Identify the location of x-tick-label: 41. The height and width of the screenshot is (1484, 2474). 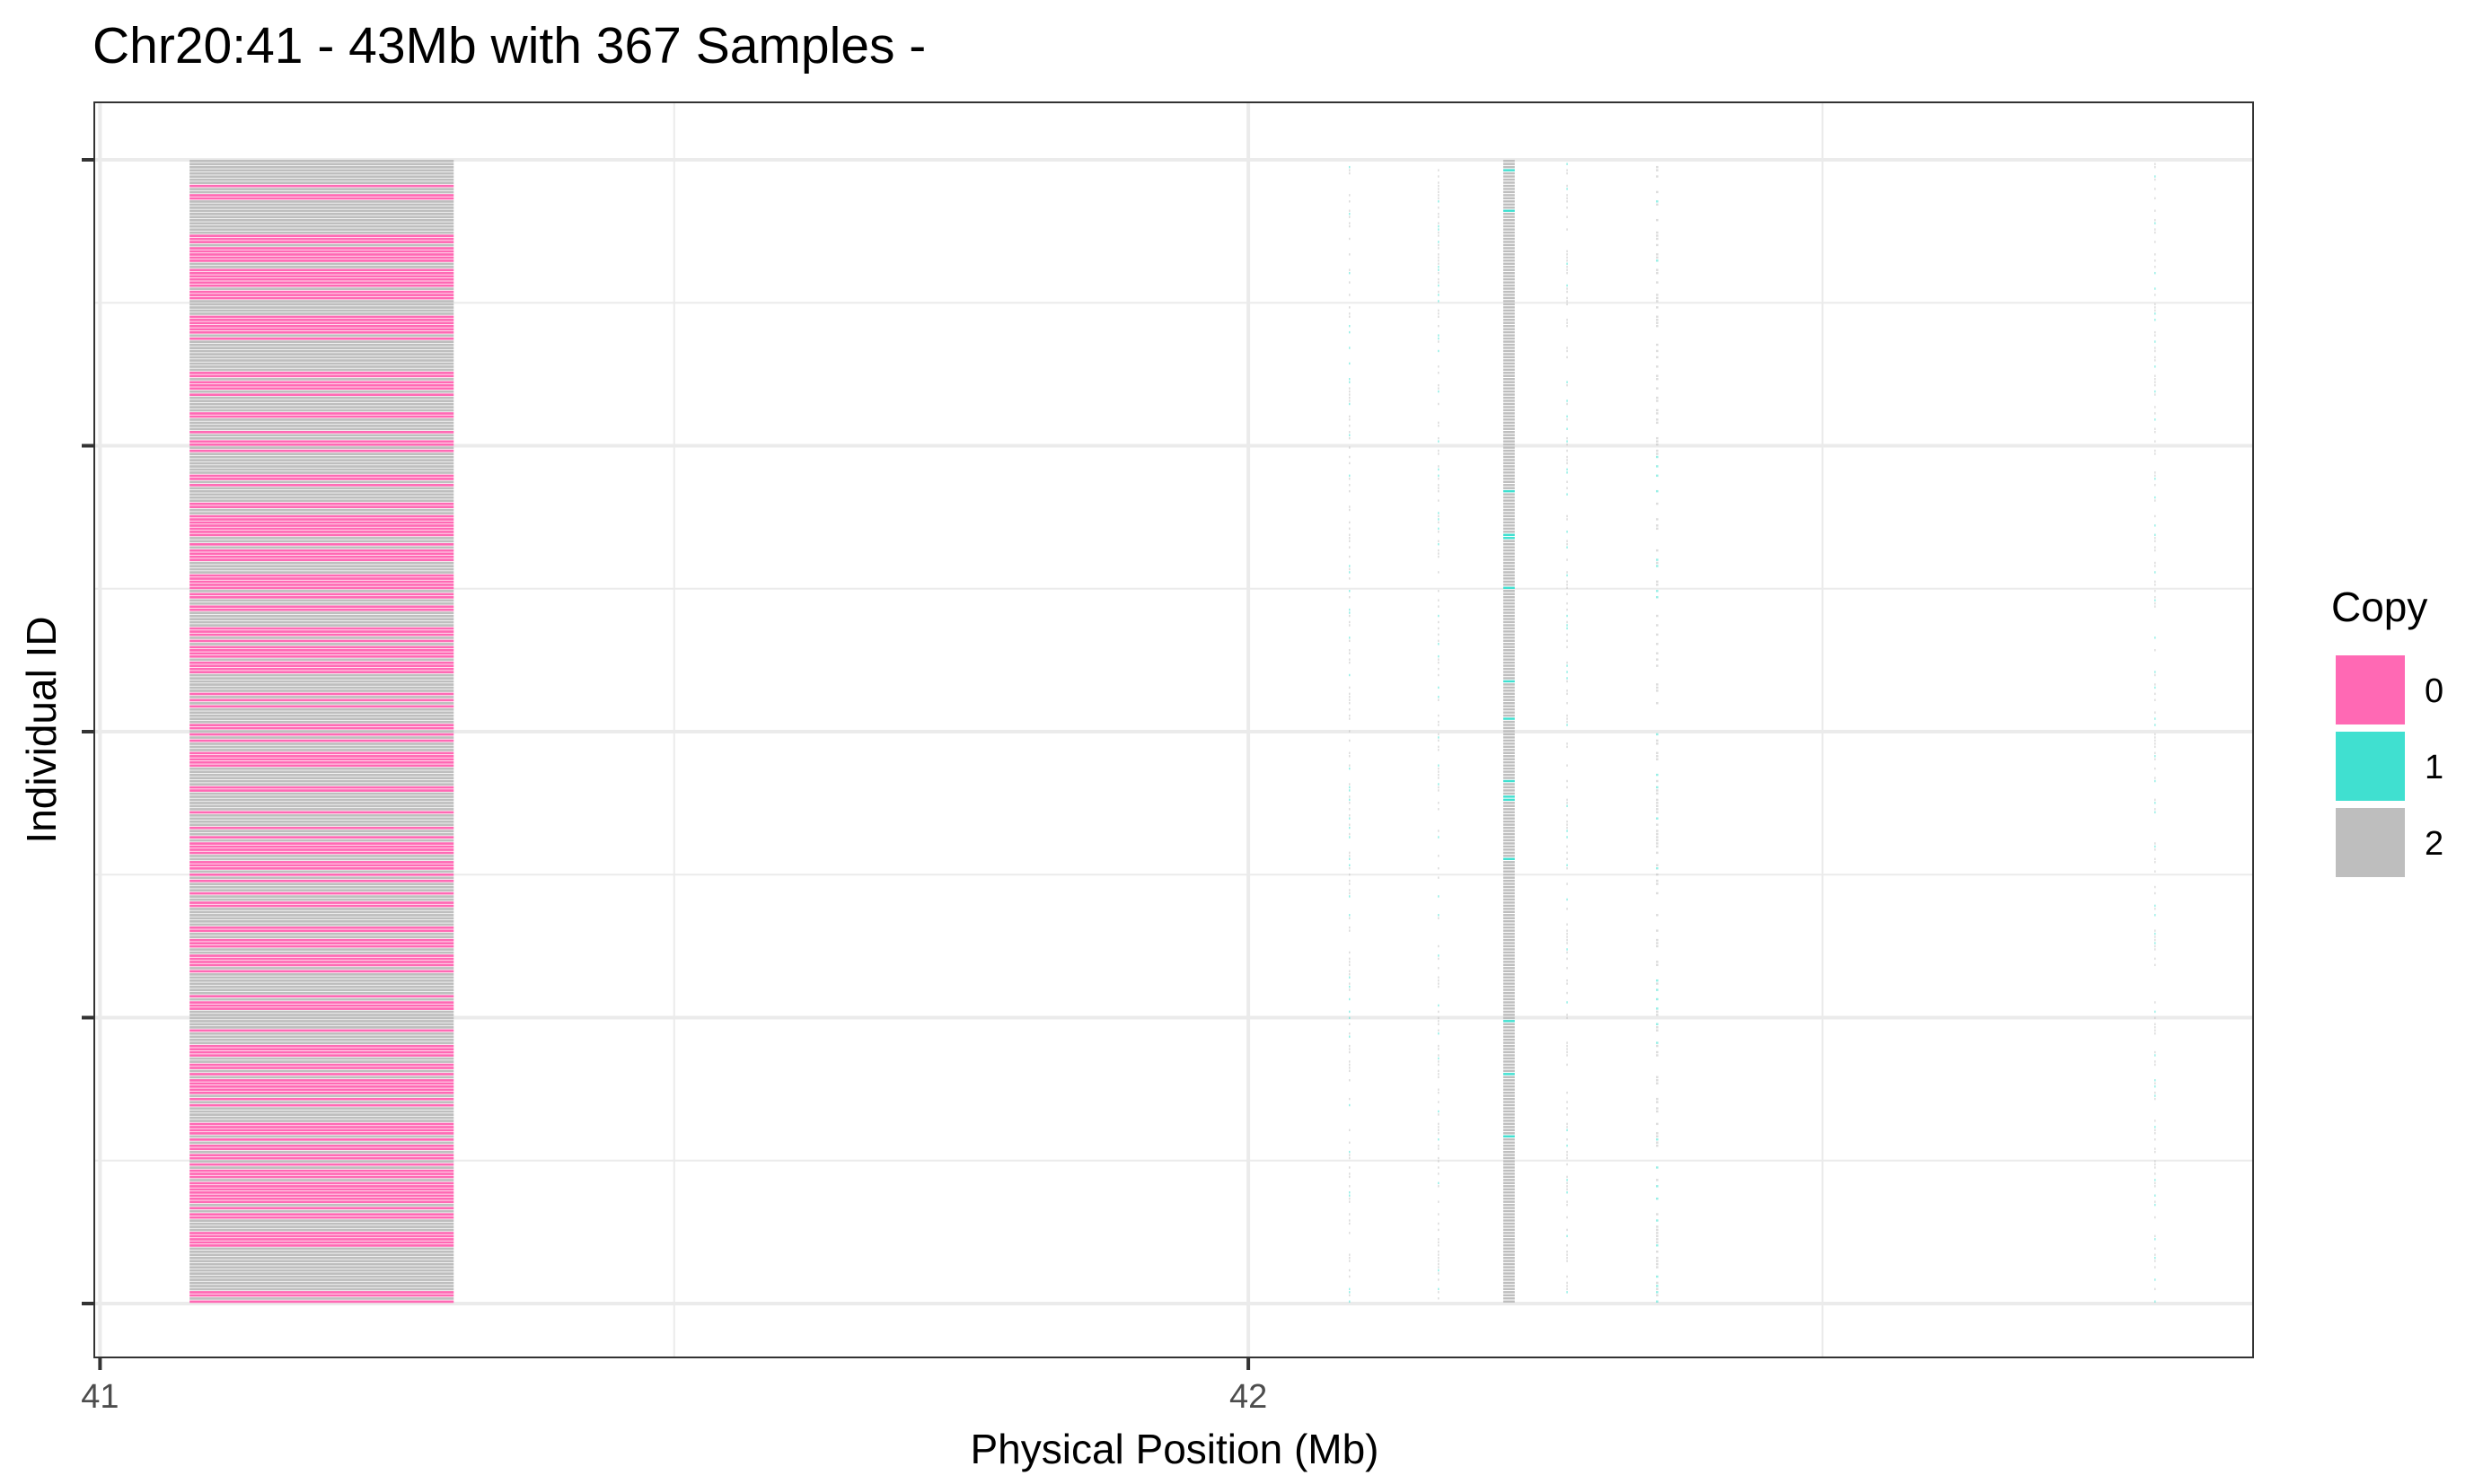
(100, 1397).